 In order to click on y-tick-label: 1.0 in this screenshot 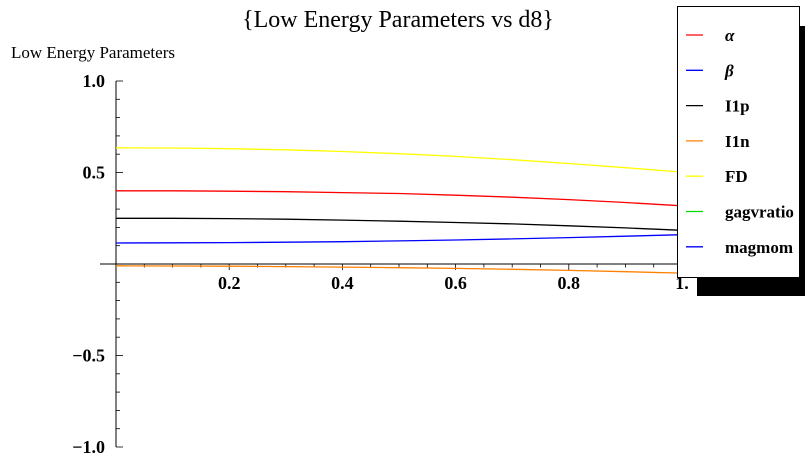, I will do `click(94, 81)`.